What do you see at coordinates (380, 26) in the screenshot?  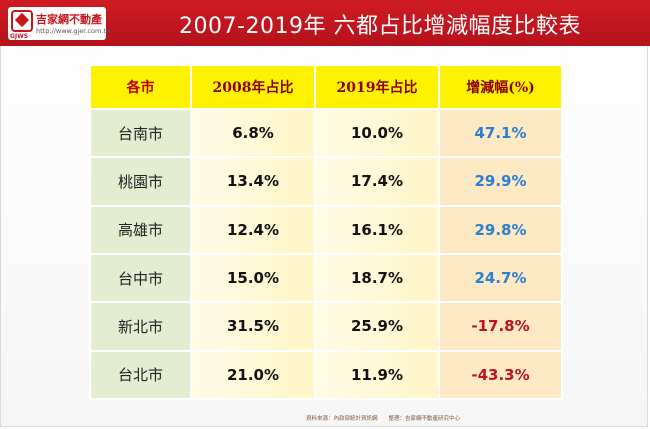 I see `page-title: 2007-2019年 六都占比增減幅度比較表` at bounding box center [380, 26].